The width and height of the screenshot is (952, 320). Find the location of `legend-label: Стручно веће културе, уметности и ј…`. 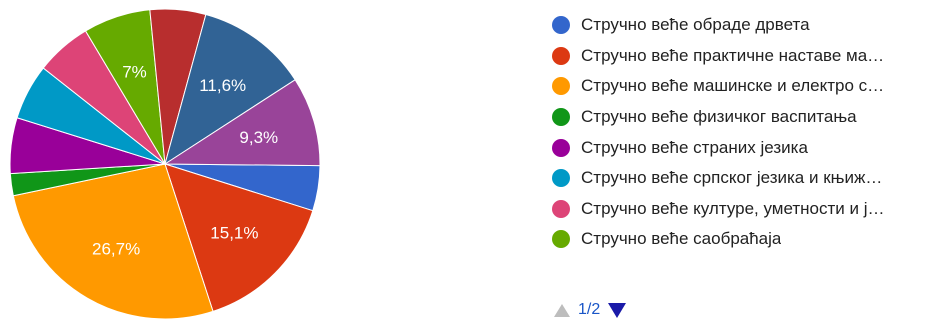

legend-label: Стручно веће културе, уметности и ј… is located at coordinates (733, 208).